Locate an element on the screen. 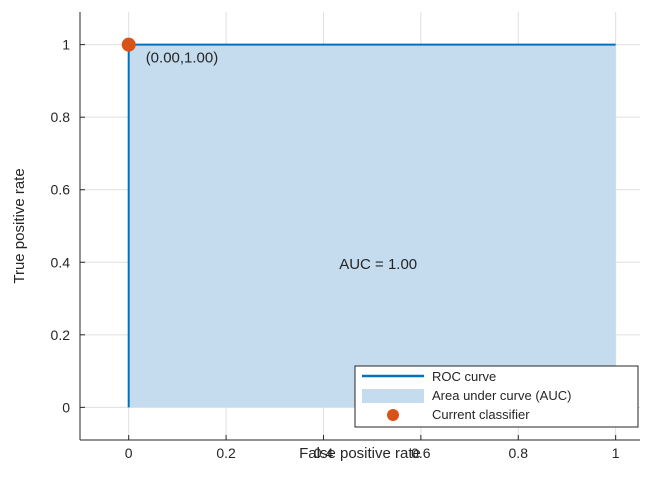 The height and width of the screenshot is (488, 650). x-tick-label: 0.8 is located at coordinates (519, 453).